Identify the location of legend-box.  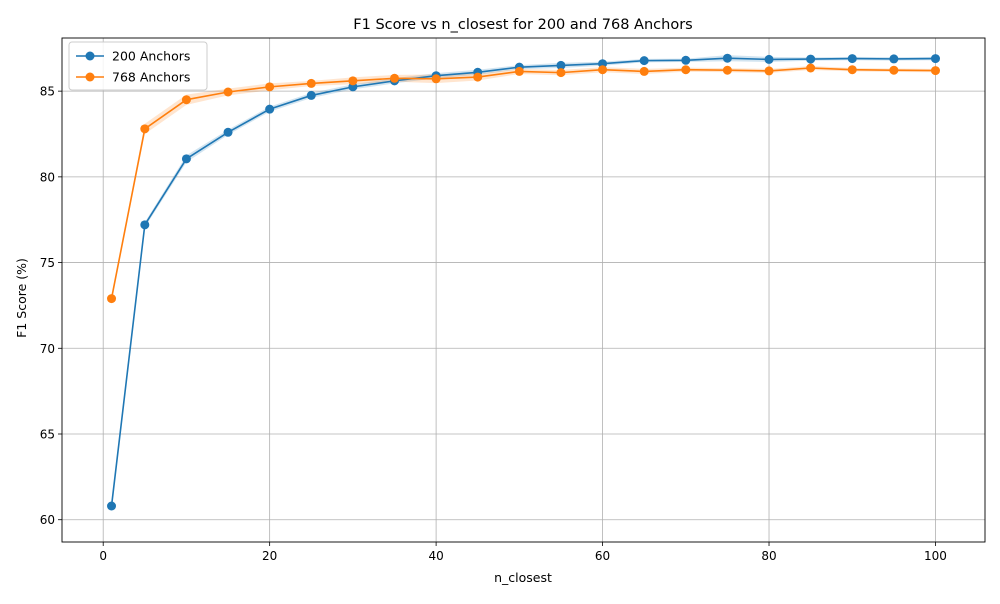
(138, 66).